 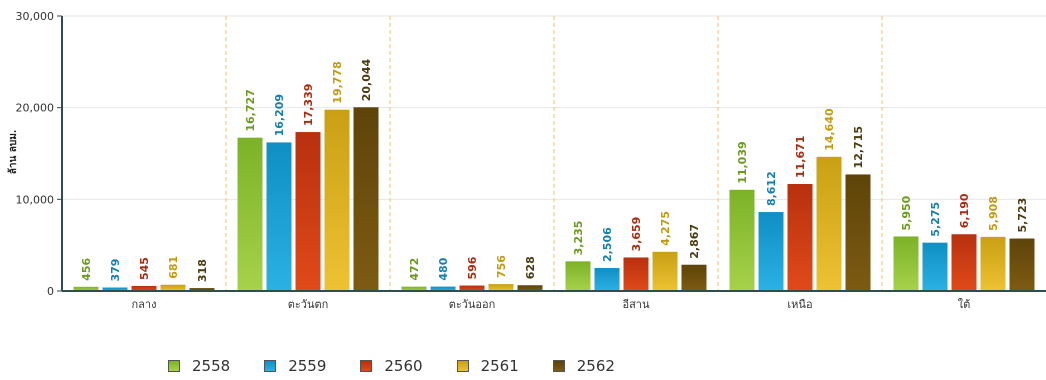 I want to click on data-label: 3,659, so click(x=636, y=234).